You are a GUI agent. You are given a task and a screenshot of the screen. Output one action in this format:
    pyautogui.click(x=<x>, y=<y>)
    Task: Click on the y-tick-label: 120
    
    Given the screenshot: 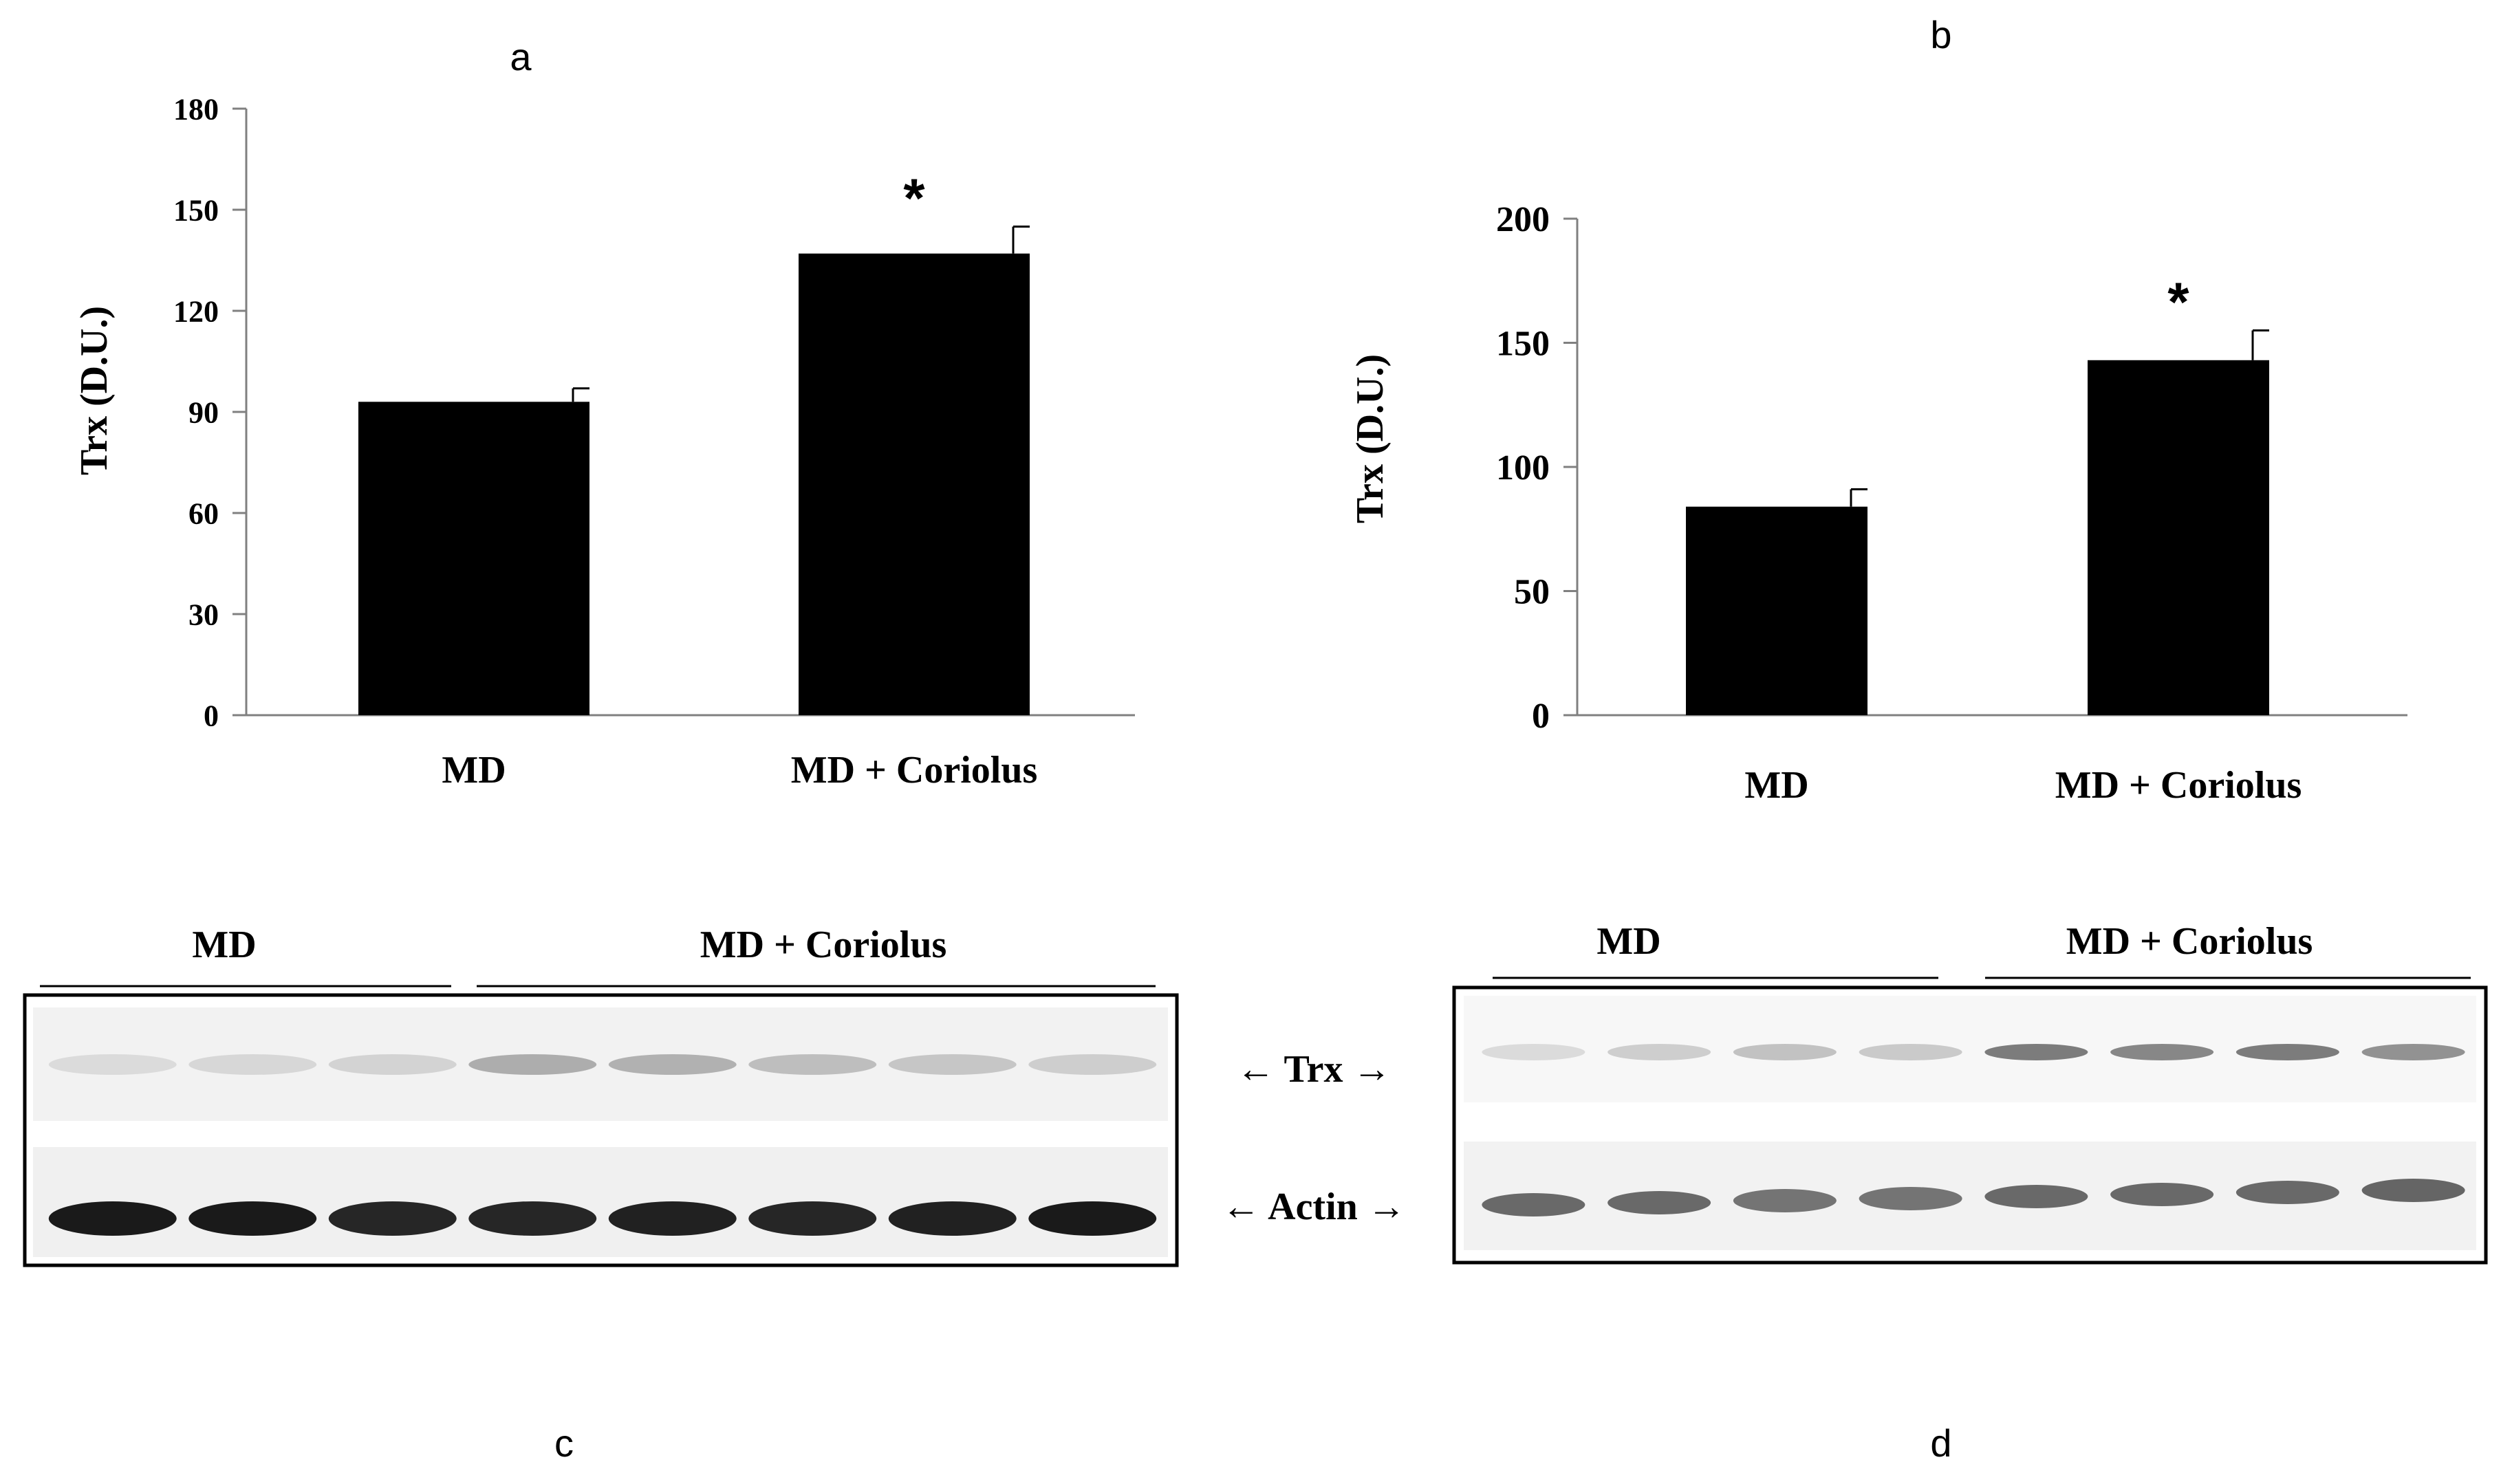 What is the action you would take?
    pyautogui.click(x=196, y=311)
    